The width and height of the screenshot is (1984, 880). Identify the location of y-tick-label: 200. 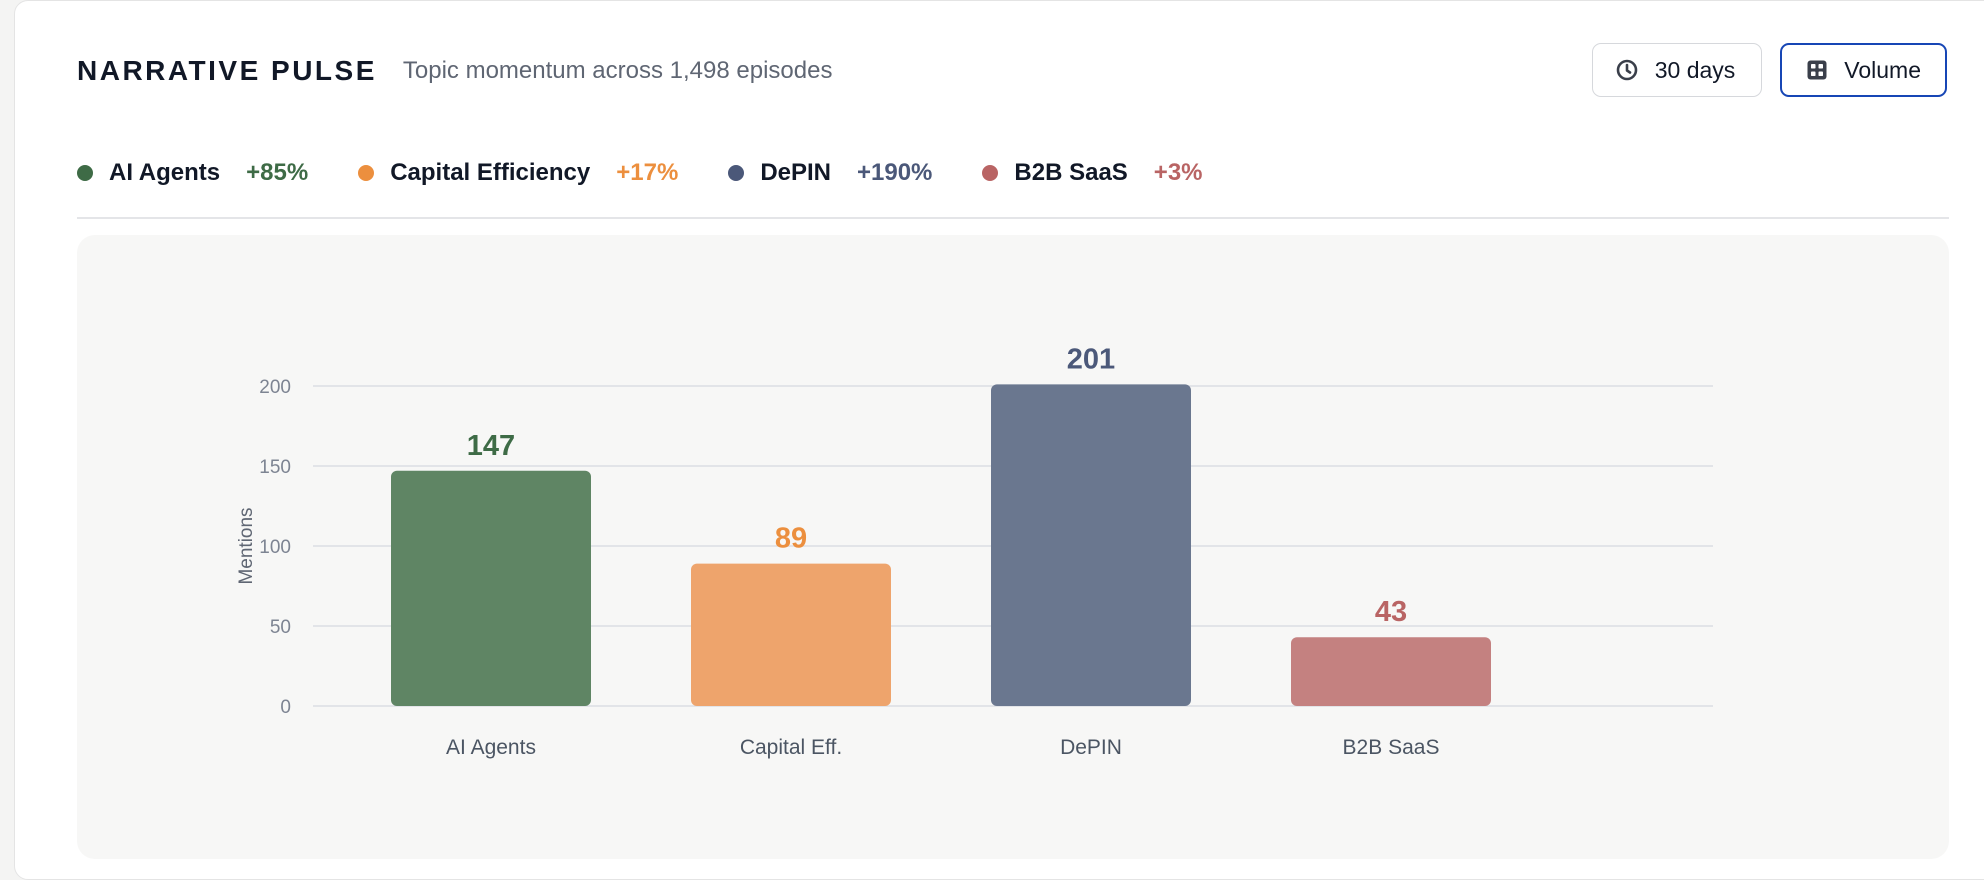
(275, 387).